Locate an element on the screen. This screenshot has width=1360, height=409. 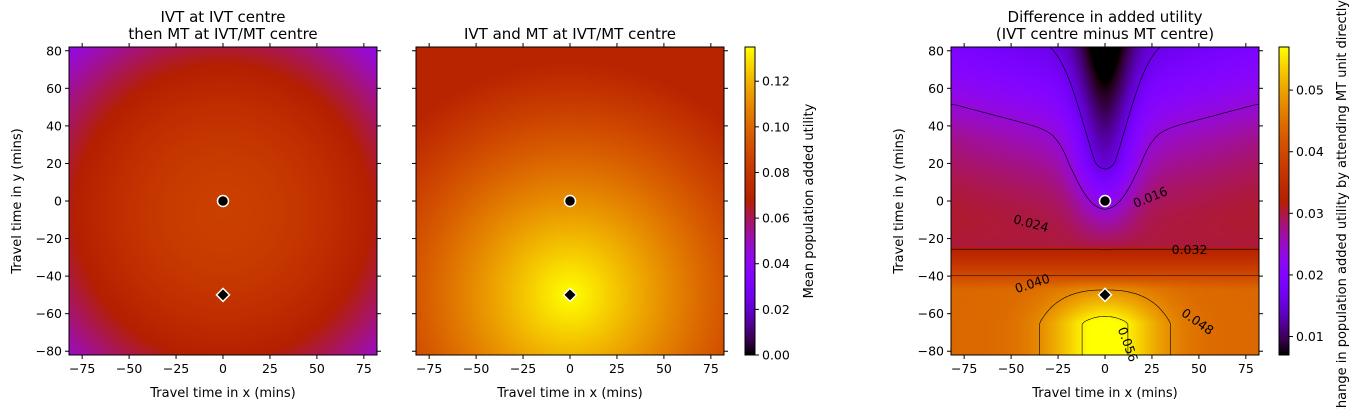
colorbar1-ticks: 0.00 0.02 0.04 0.06 0.08 0.10 0.12 is located at coordinates (772, 218).